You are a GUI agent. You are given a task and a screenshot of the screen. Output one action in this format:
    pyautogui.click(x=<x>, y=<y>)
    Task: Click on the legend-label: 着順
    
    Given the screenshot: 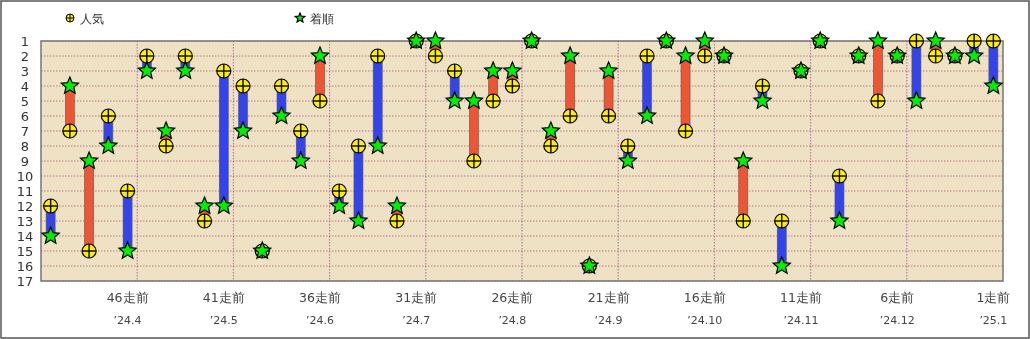 What is the action you would take?
    pyautogui.click(x=322, y=18)
    